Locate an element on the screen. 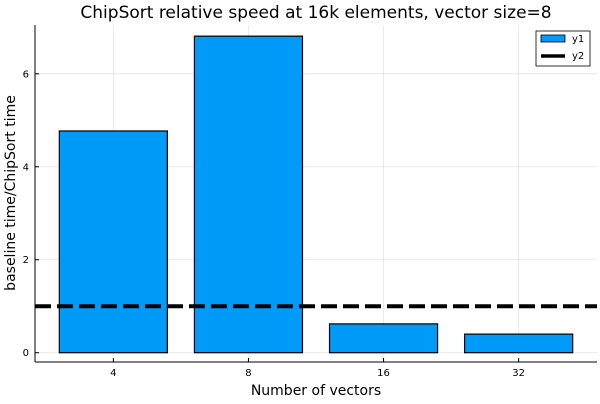 The image size is (600, 404). y-tick-label: 4 is located at coordinates (26, 167).